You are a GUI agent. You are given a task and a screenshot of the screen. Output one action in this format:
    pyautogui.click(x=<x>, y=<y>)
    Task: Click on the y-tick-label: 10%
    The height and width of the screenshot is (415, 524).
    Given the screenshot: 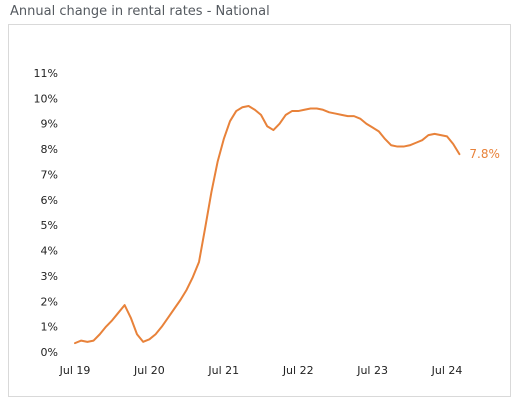 What is the action you would take?
    pyautogui.click(x=46, y=98)
    